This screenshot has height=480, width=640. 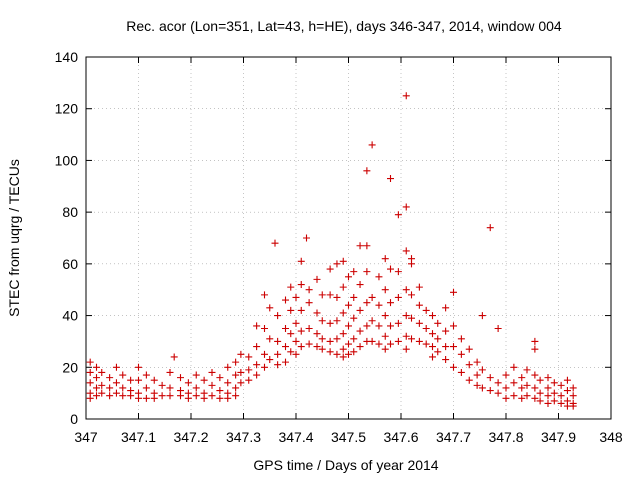 I want to click on x-tick-label: 347.7, so click(x=453, y=437).